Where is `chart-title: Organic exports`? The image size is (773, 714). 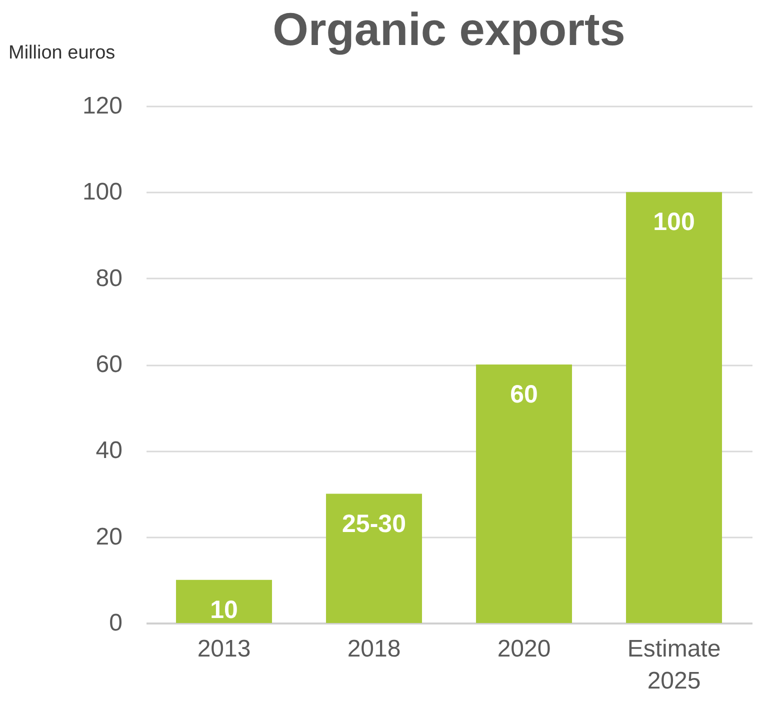
chart-title: Organic exports is located at coordinates (449, 29).